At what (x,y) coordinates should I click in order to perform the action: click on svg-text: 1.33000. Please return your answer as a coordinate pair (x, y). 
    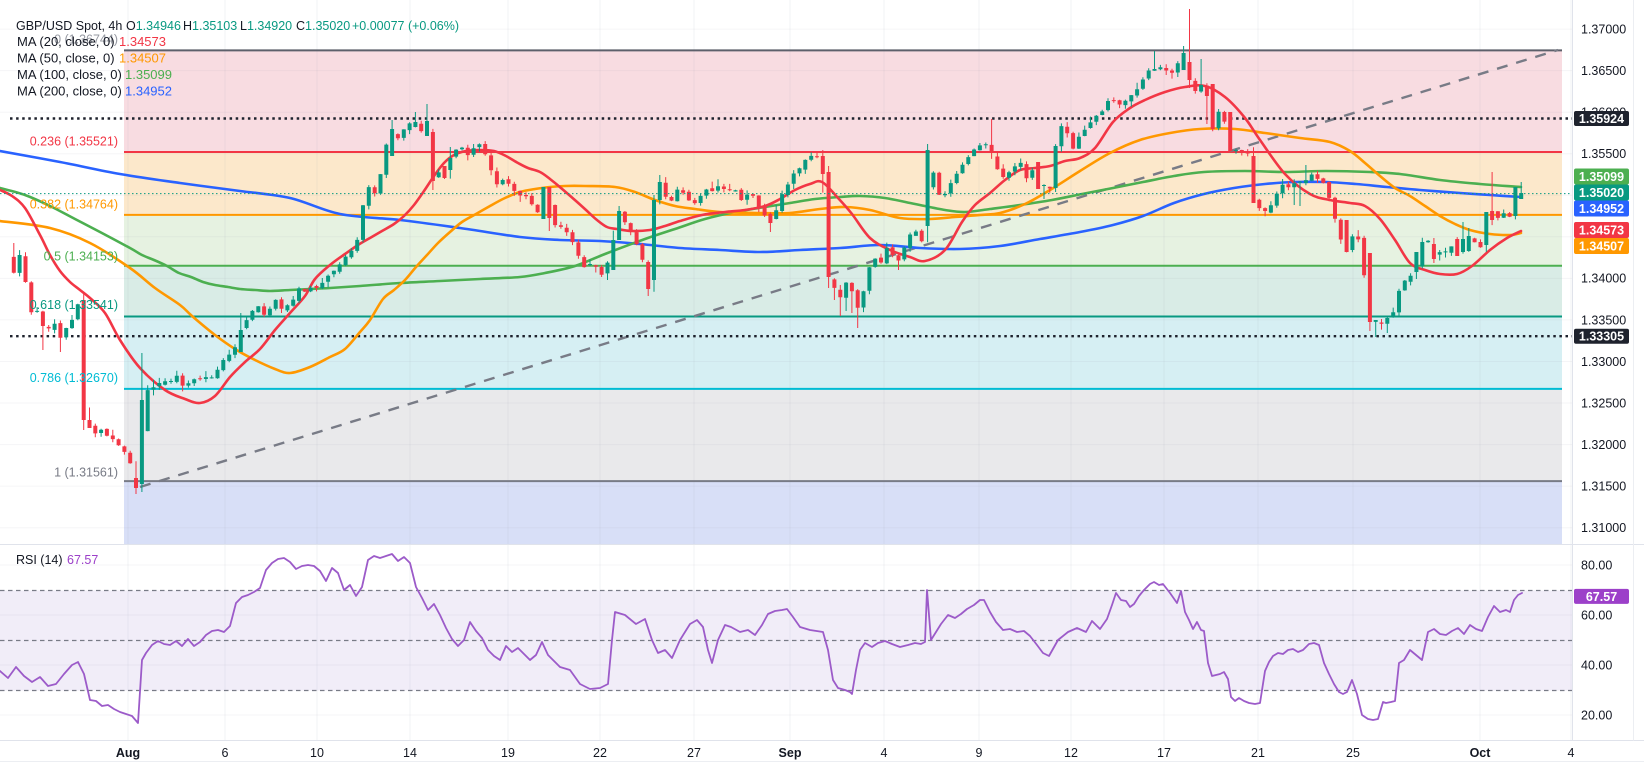
    Looking at the image, I should click on (1603, 362).